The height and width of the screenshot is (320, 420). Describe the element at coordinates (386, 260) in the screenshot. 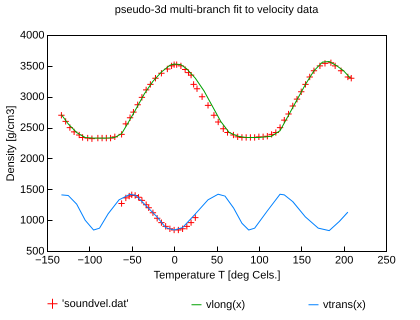

I see `x-tick-label: 250` at that location.